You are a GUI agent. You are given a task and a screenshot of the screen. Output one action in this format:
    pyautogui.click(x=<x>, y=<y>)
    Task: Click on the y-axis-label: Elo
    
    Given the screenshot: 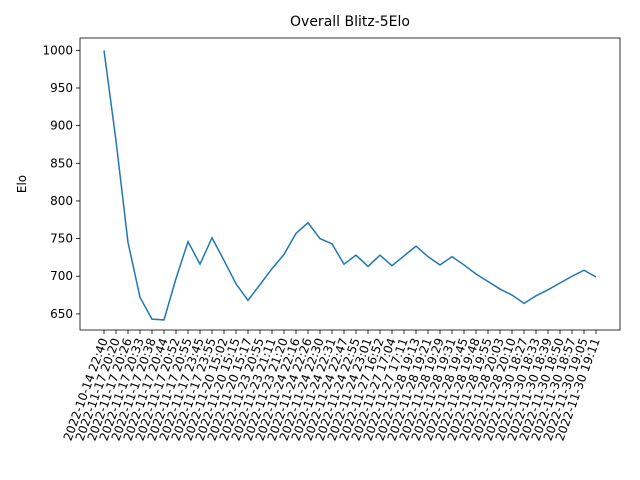 What is the action you would take?
    pyautogui.click(x=22, y=184)
    